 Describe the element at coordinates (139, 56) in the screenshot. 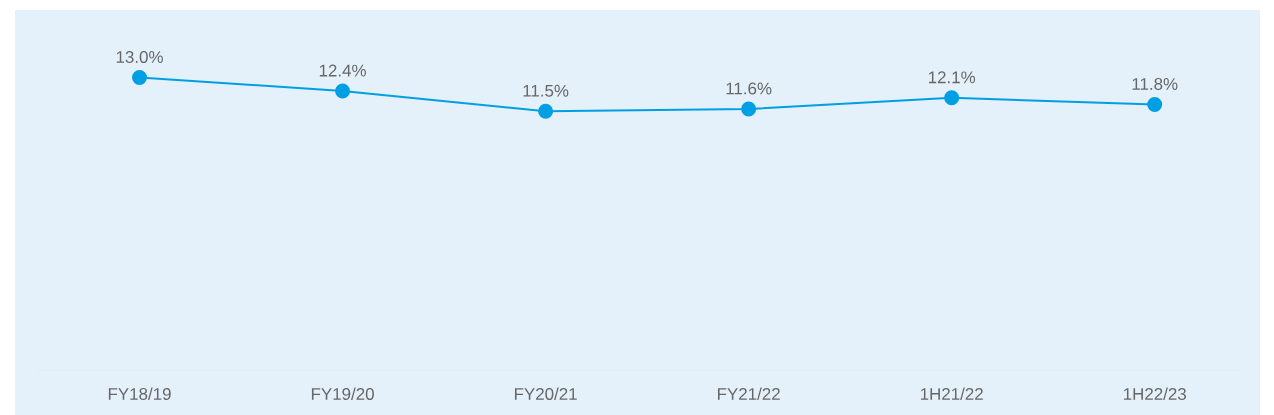

I see `data-label: 13.0%` at that location.